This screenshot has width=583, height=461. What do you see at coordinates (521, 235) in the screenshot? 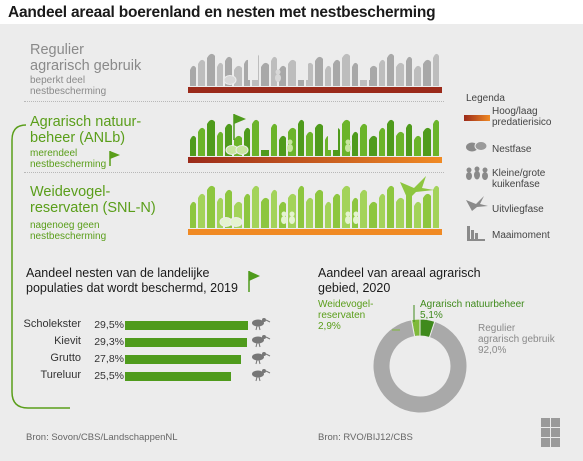
I see `legend-label-mowing: Maaimoment` at bounding box center [521, 235].